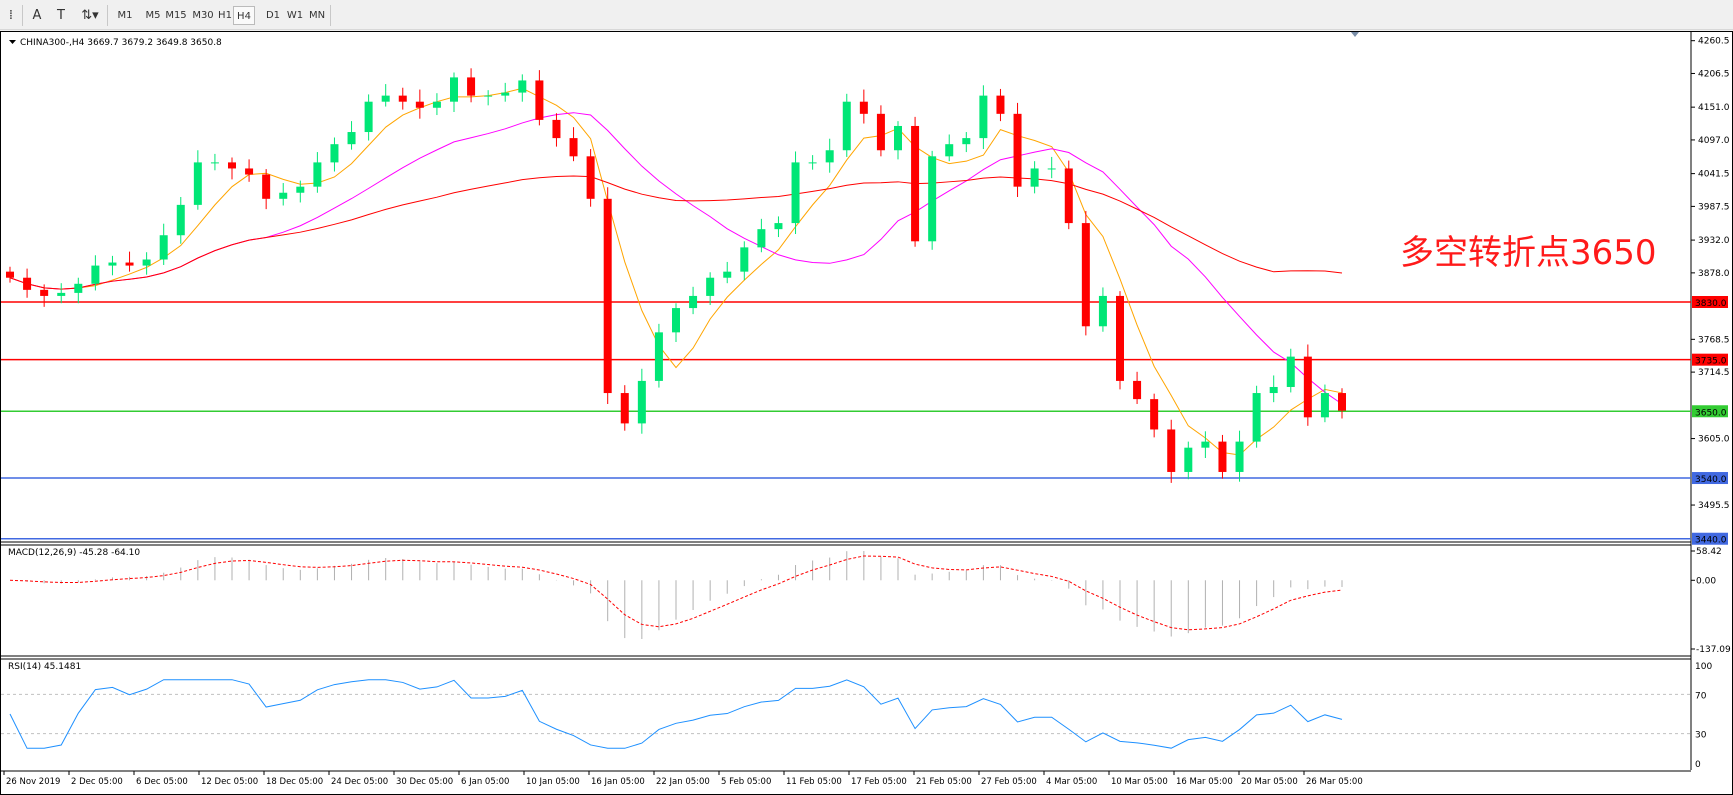 The image size is (1733, 795). Describe the element at coordinates (1269, 782) in the screenshot. I see `time-label: 20 Mar 05:00` at that location.